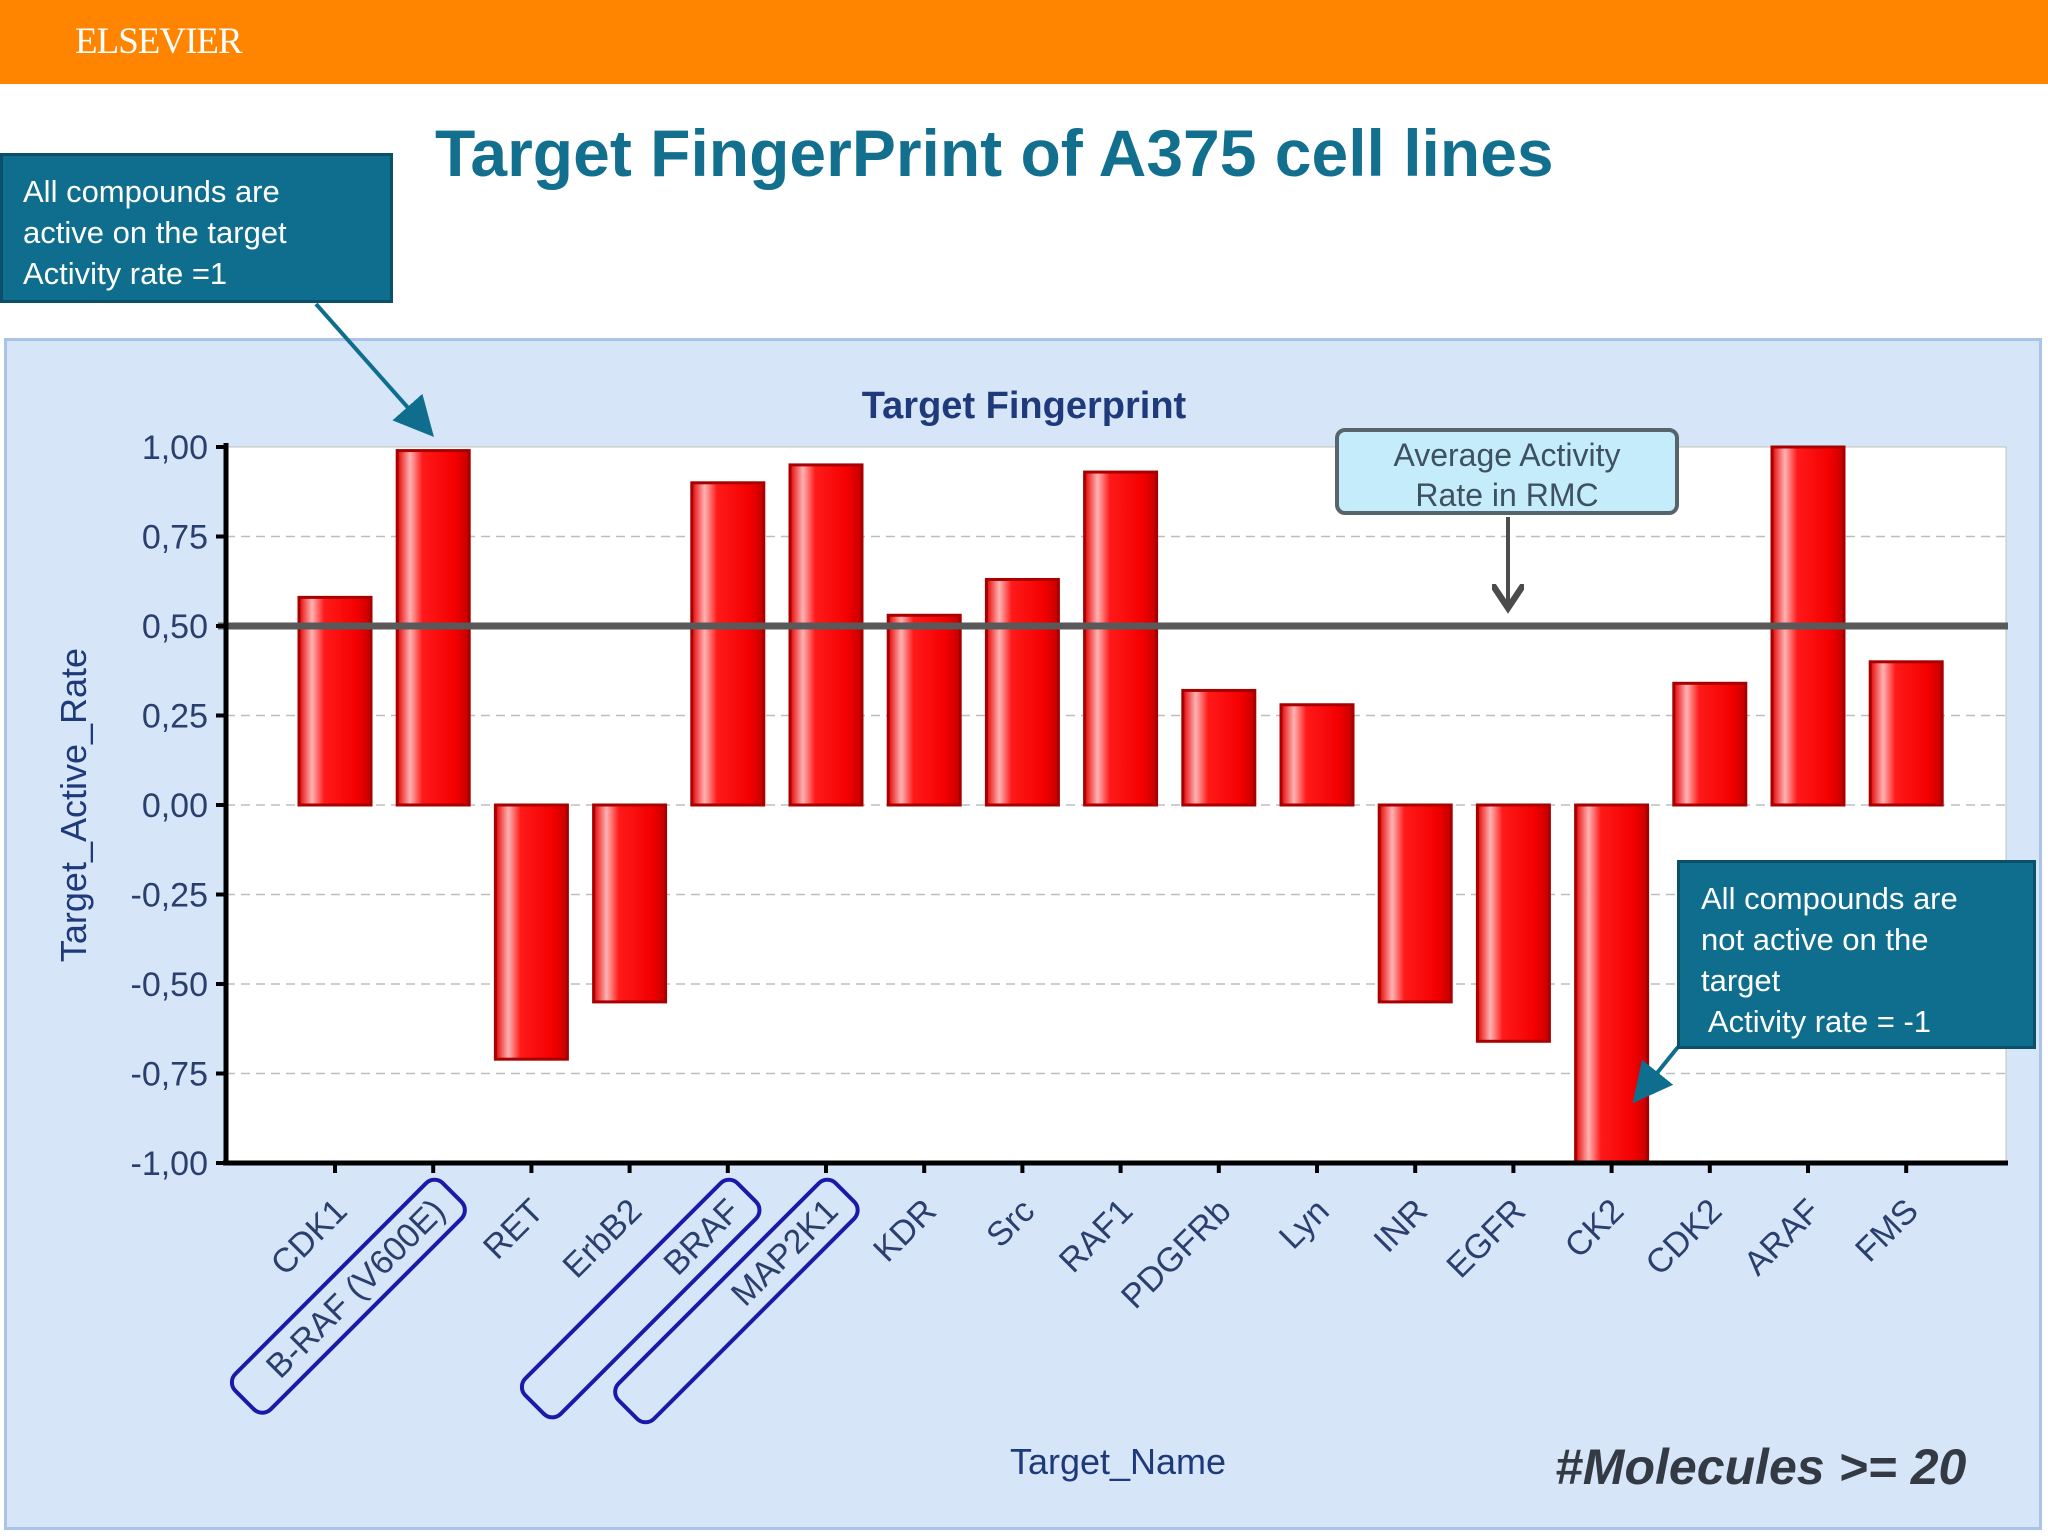  I want to click on x-tick-label: CK2, so click(1595, 1229).